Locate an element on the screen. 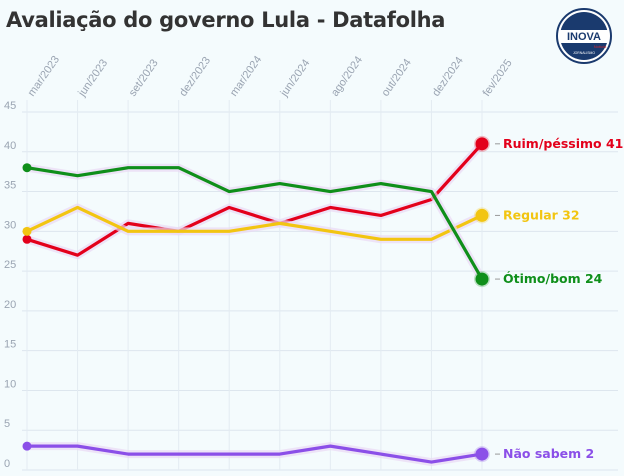 This screenshot has width=624, height=476. chart-title: Avaliação do governo Lula - Datafolha is located at coordinates (226, 20).